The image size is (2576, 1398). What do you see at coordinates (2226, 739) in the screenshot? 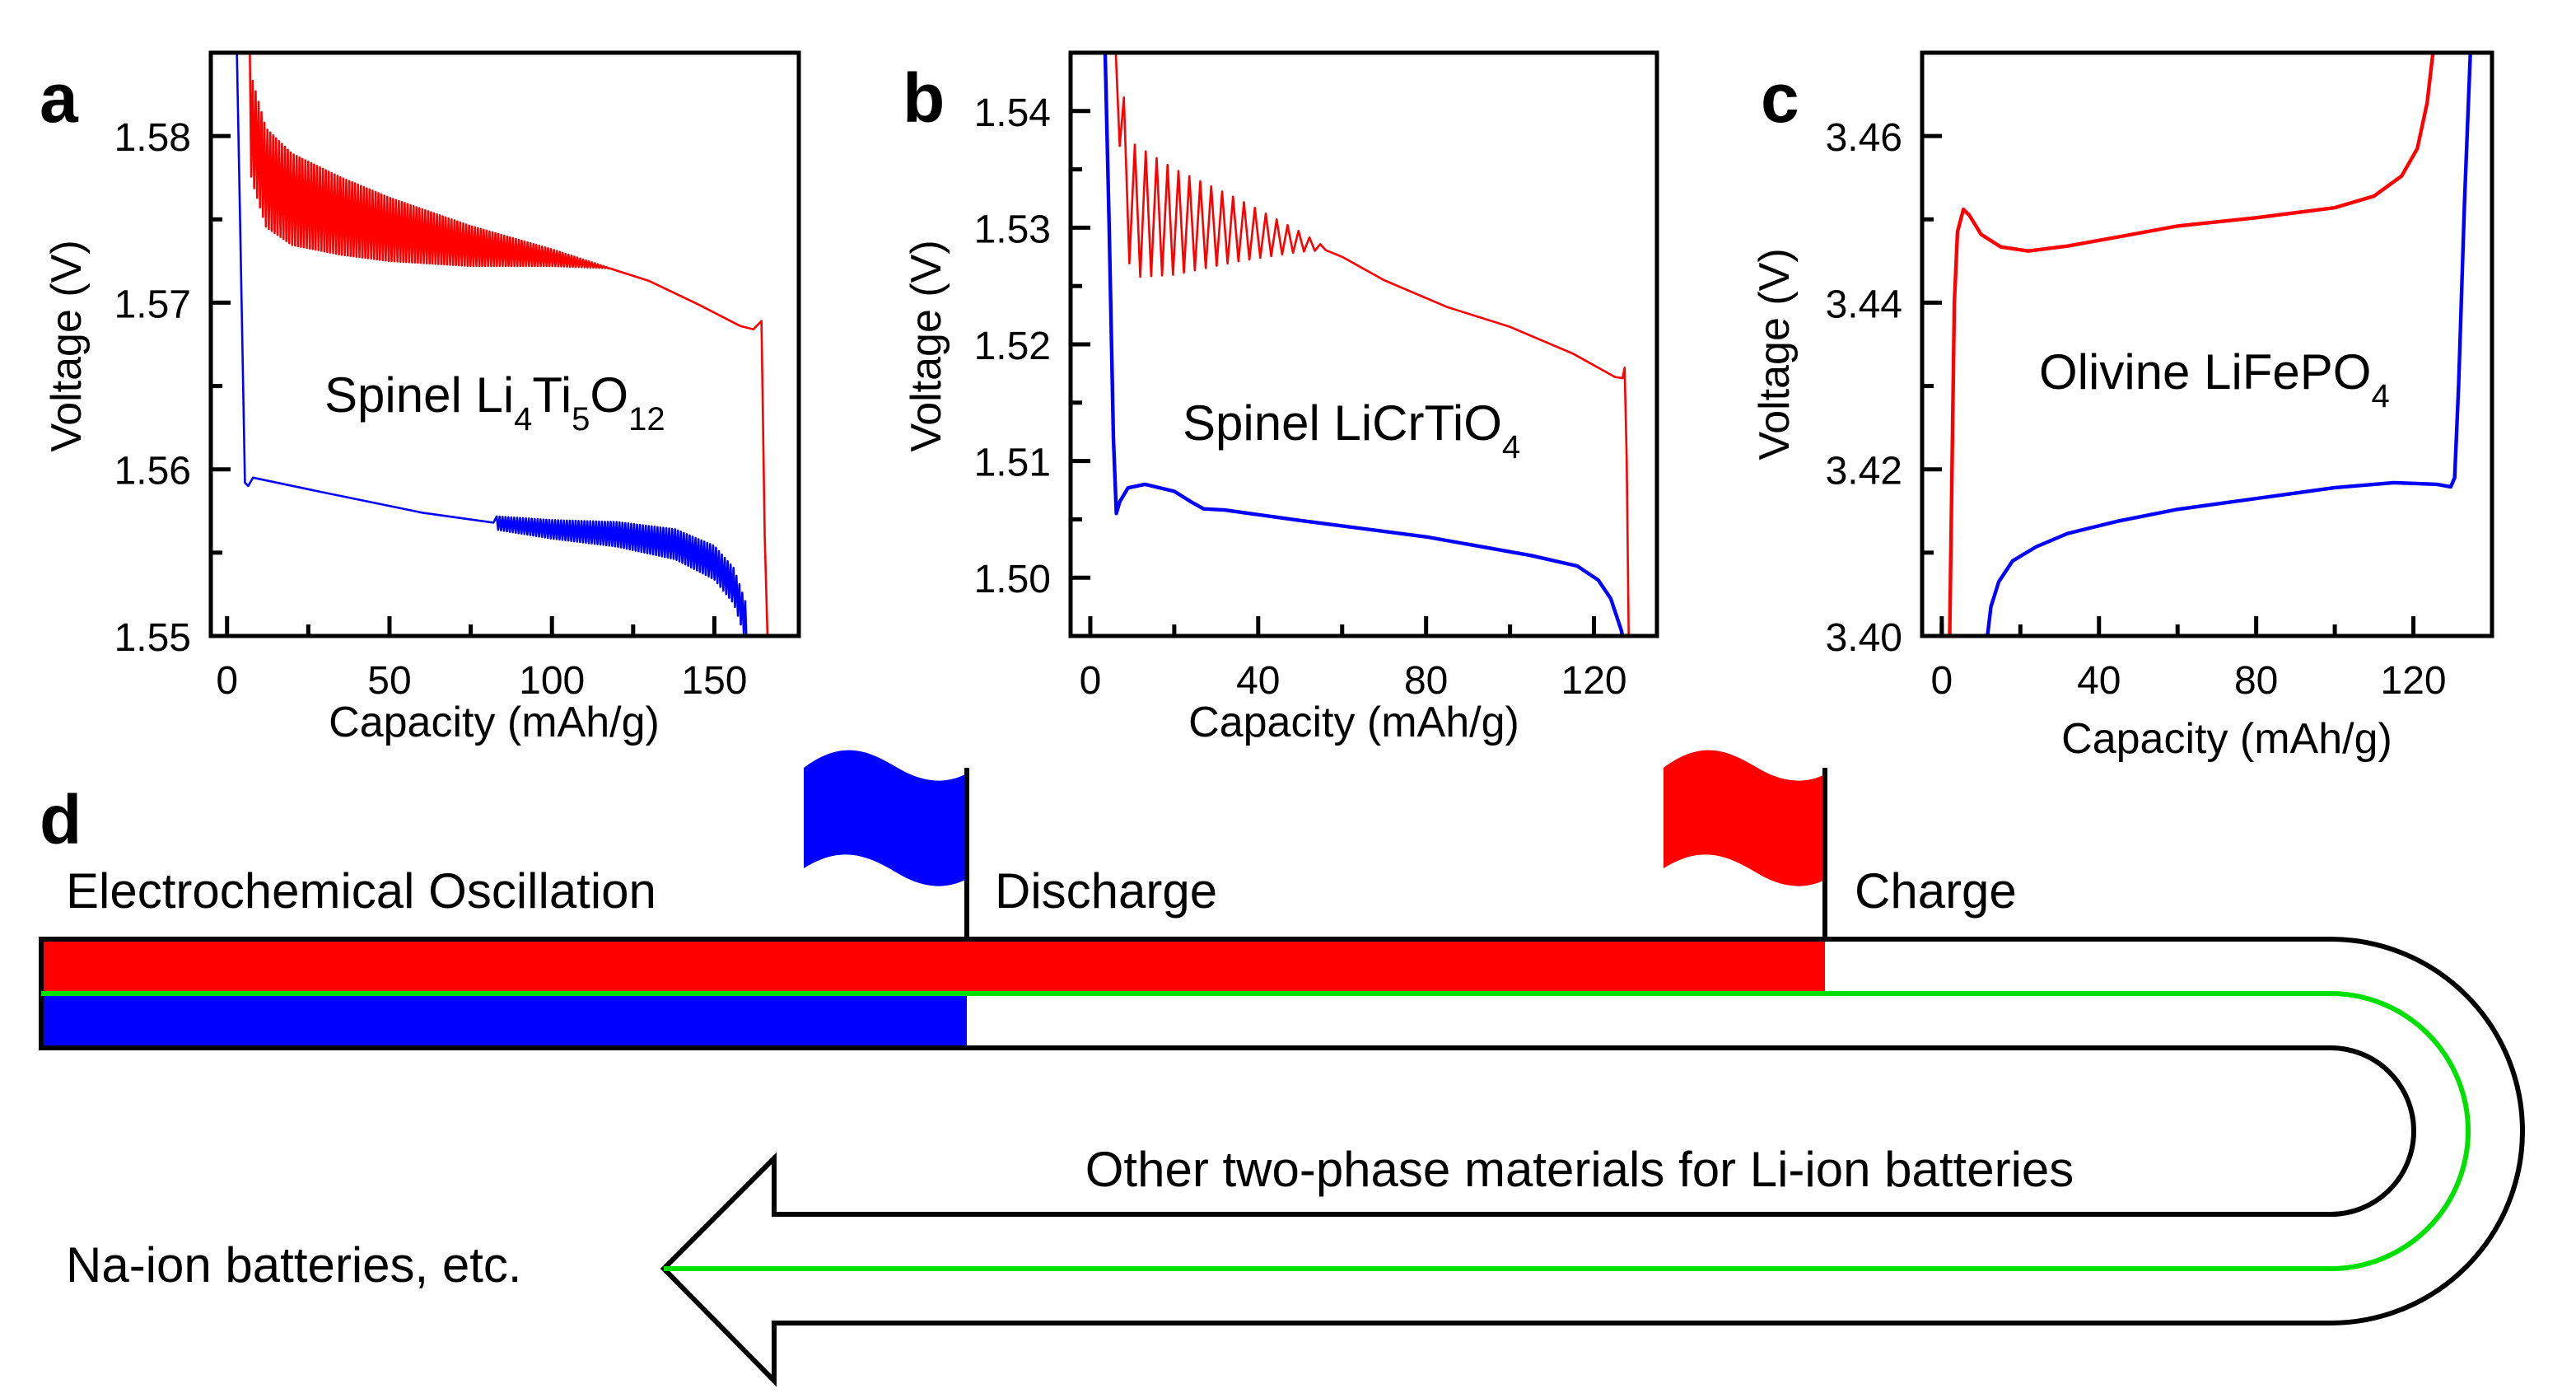
I see `x-axis-label-c: Capacity (mAh/g)` at bounding box center [2226, 739].